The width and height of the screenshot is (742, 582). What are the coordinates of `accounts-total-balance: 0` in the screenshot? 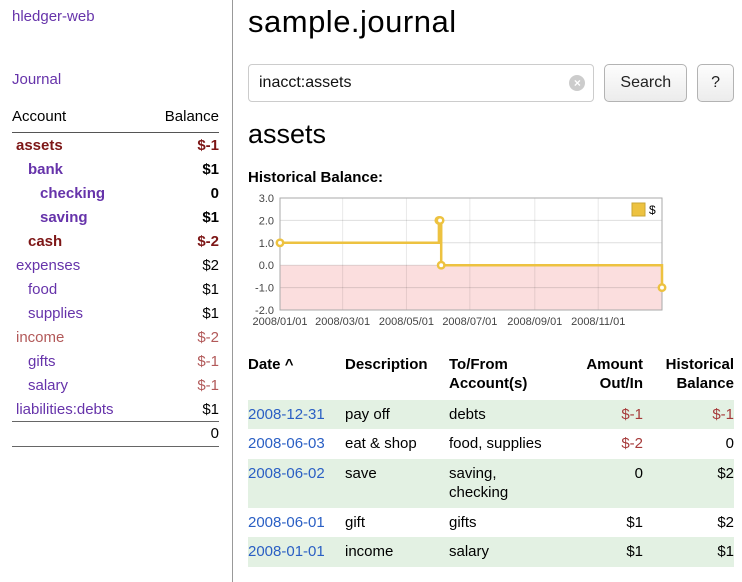 It's located at (182, 434).